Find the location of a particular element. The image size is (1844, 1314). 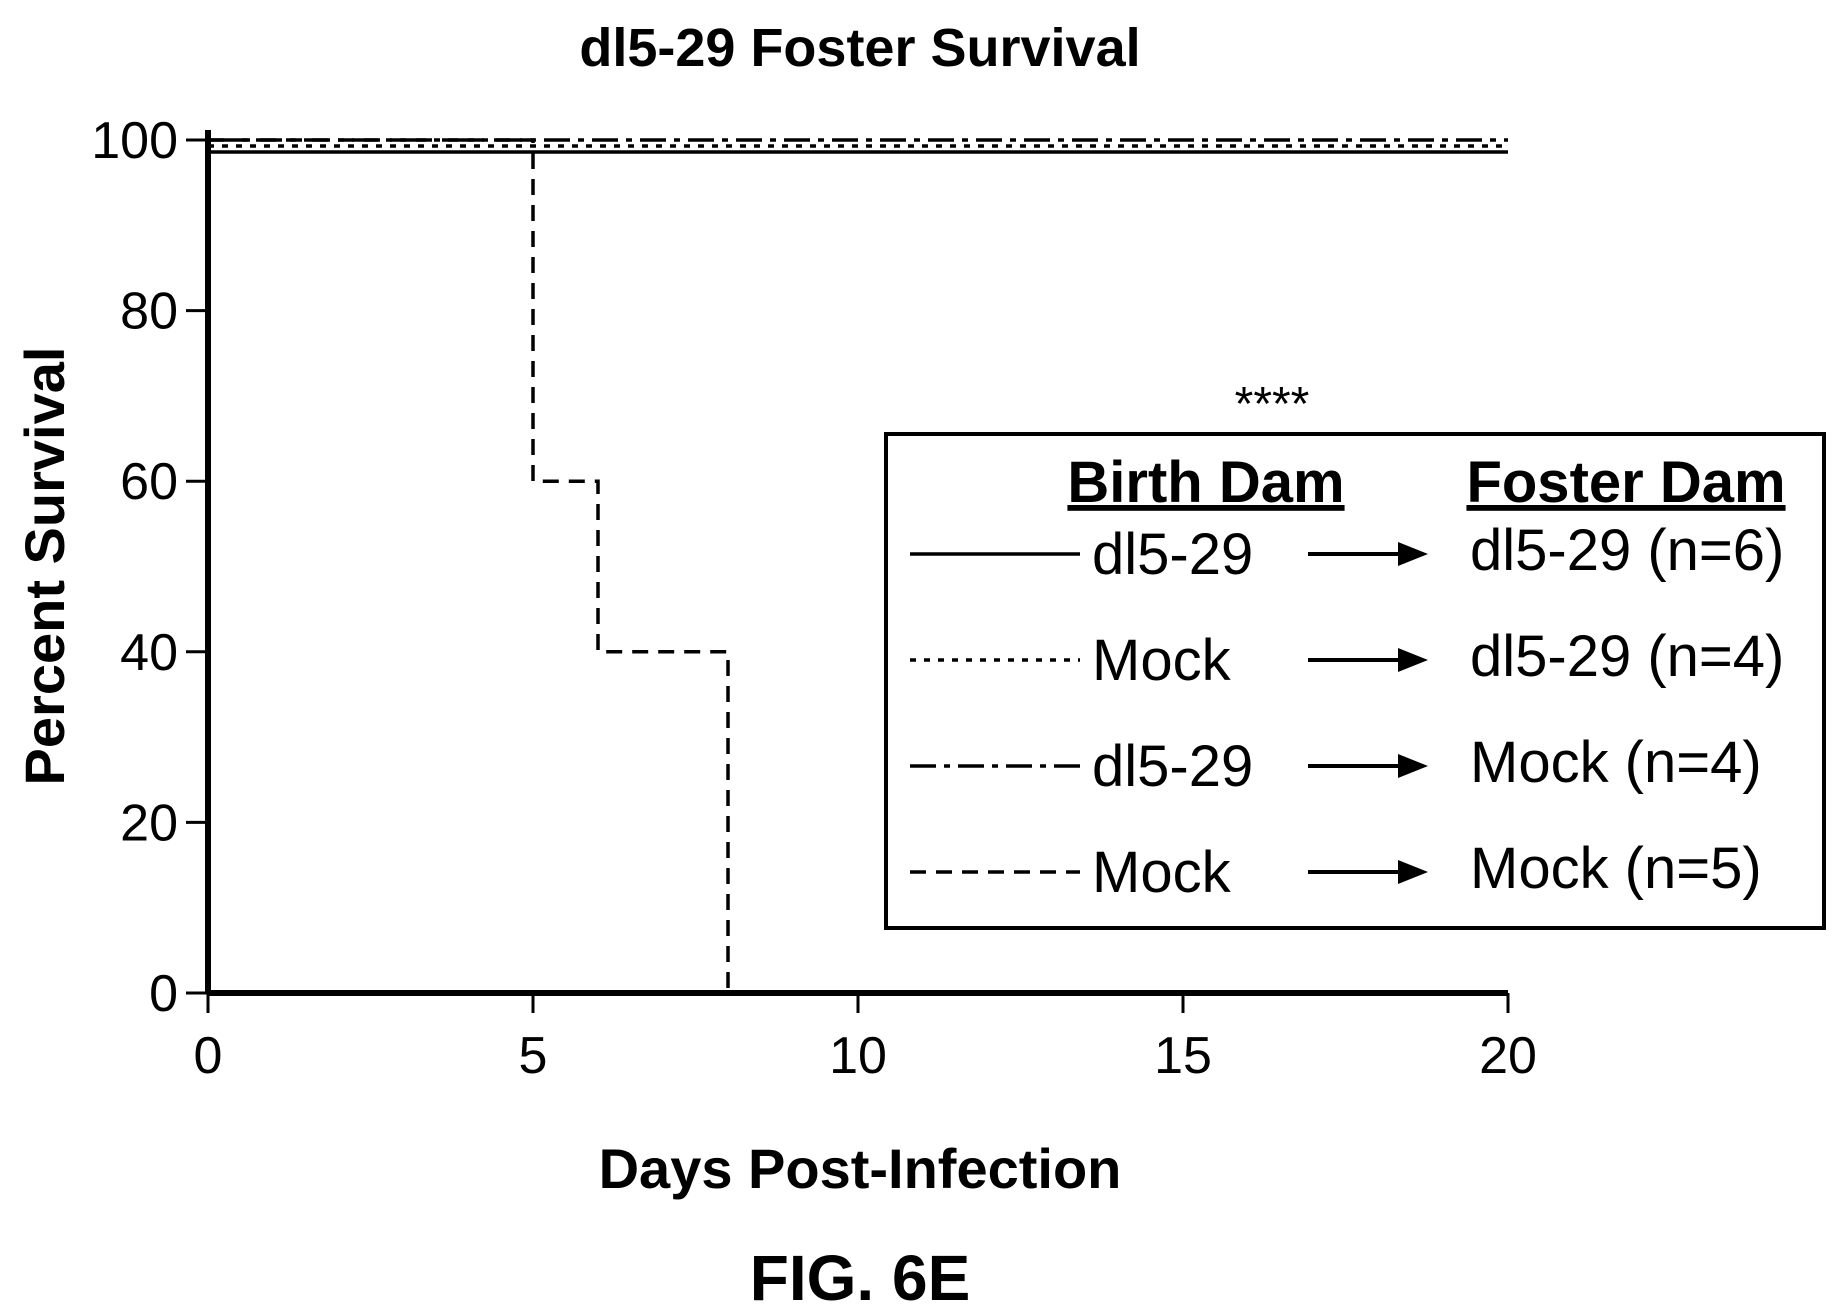

x-tick-label: 15 is located at coordinates (1183, 1056).